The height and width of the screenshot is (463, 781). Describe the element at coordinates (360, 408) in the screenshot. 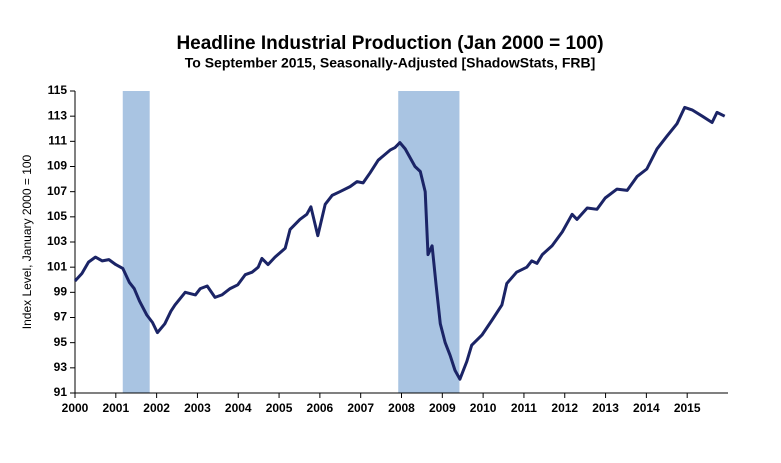

I see `x-tick-label: 2007` at that location.